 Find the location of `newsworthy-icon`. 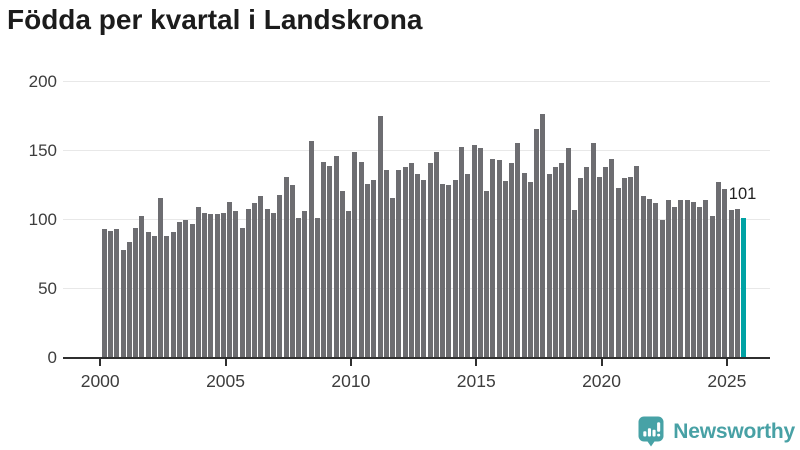

newsworthy-icon is located at coordinates (651, 431).